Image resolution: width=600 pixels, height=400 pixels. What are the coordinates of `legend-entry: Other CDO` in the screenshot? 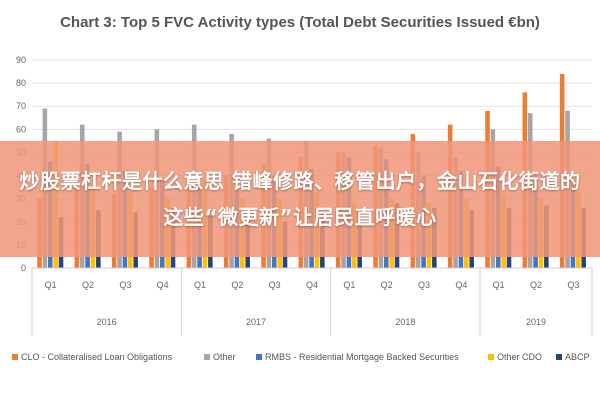 It's located at (519, 357).